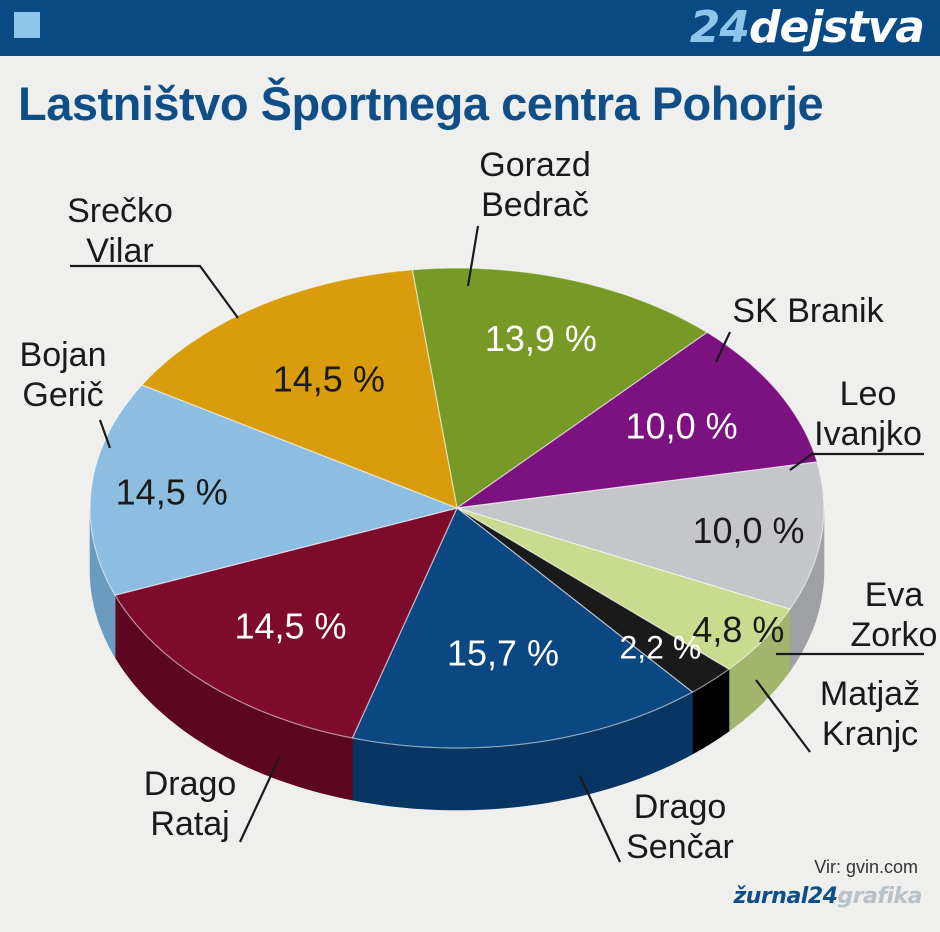  I want to click on brand-logo: 24dejstva, so click(807, 28).